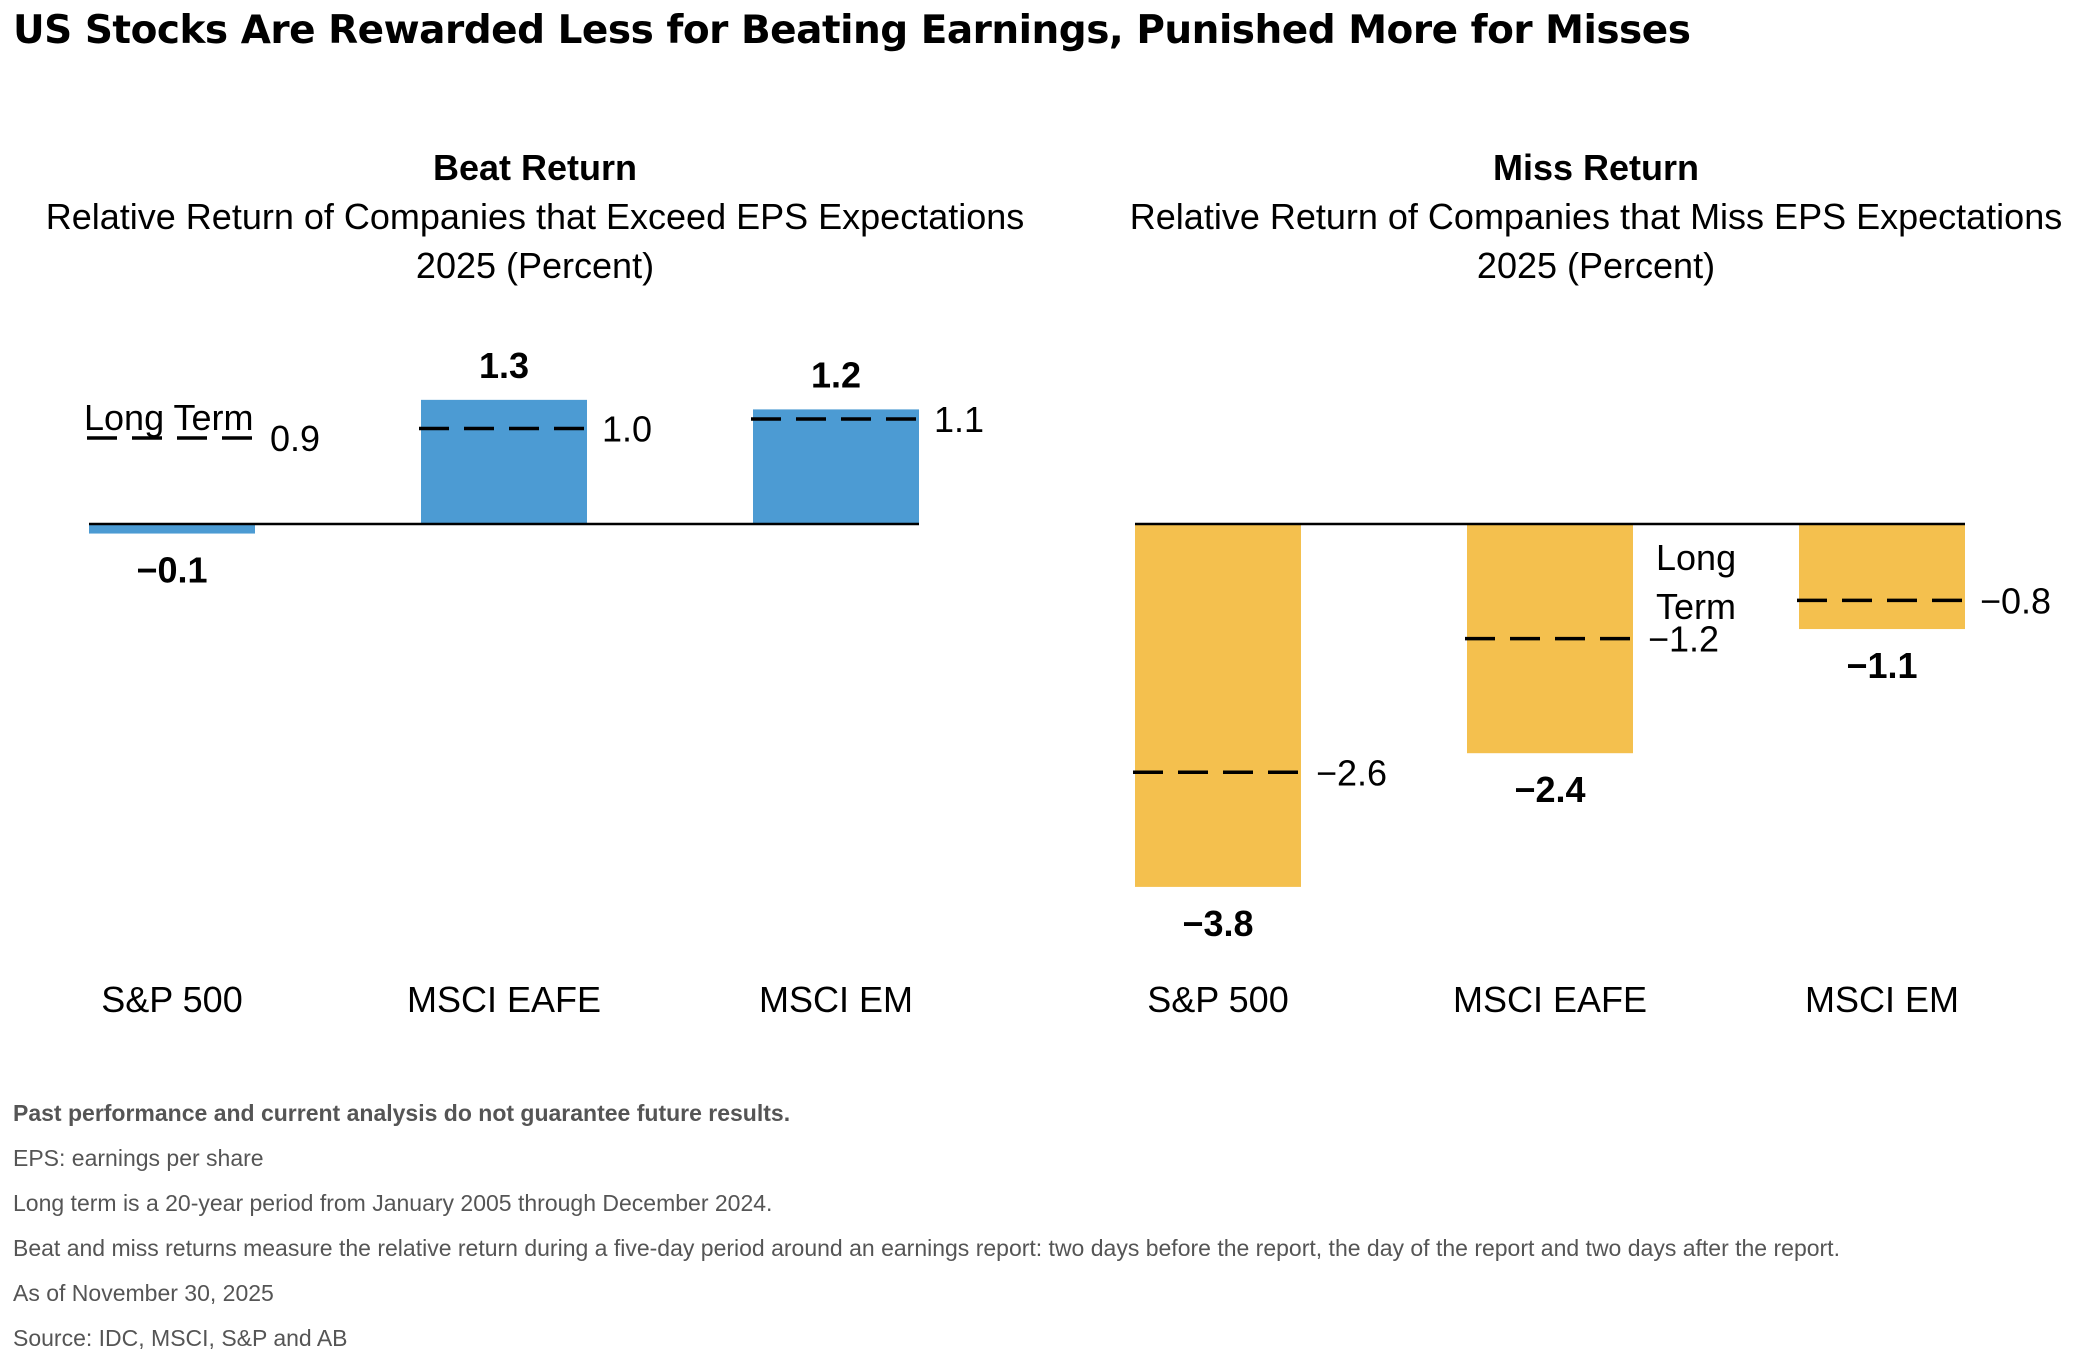 This screenshot has height=1370, width=2080. What do you see at coordinates (535, 265) in the screenshot?
I see `panel-1-subtitle-year: 2025 (Percent)` at bounding box center [535, 265].